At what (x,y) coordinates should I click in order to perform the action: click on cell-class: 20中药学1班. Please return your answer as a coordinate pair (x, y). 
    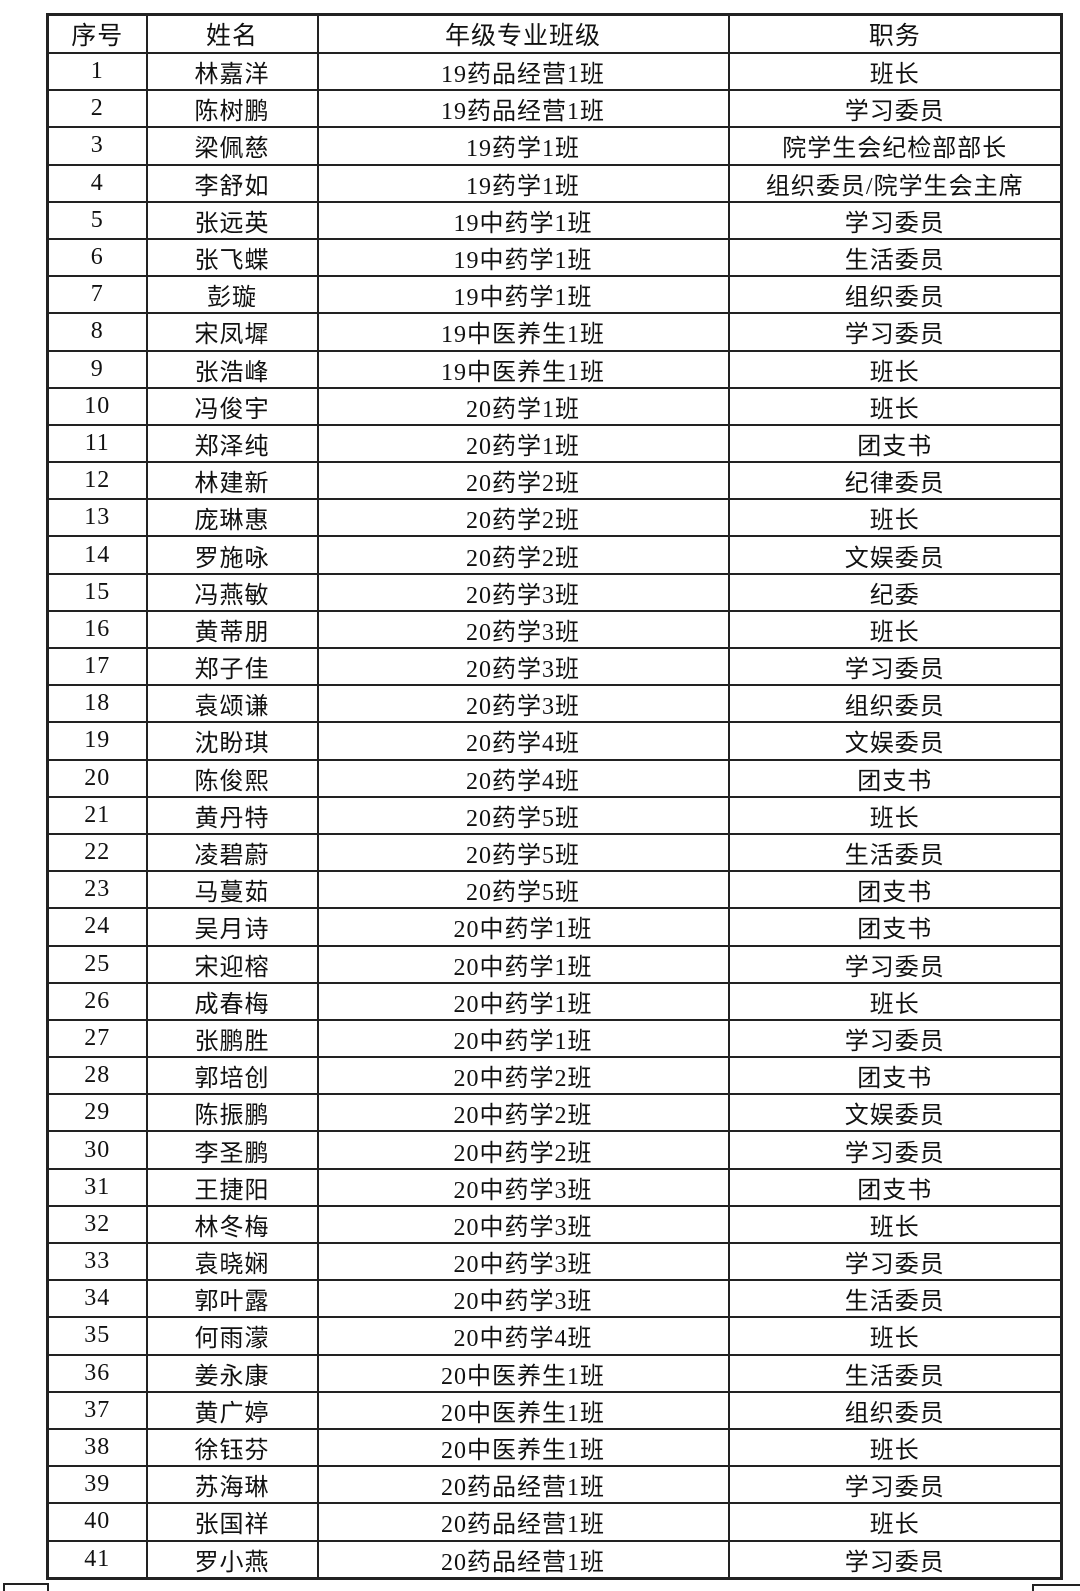
    Looking at the image, I should click on (523, 927).